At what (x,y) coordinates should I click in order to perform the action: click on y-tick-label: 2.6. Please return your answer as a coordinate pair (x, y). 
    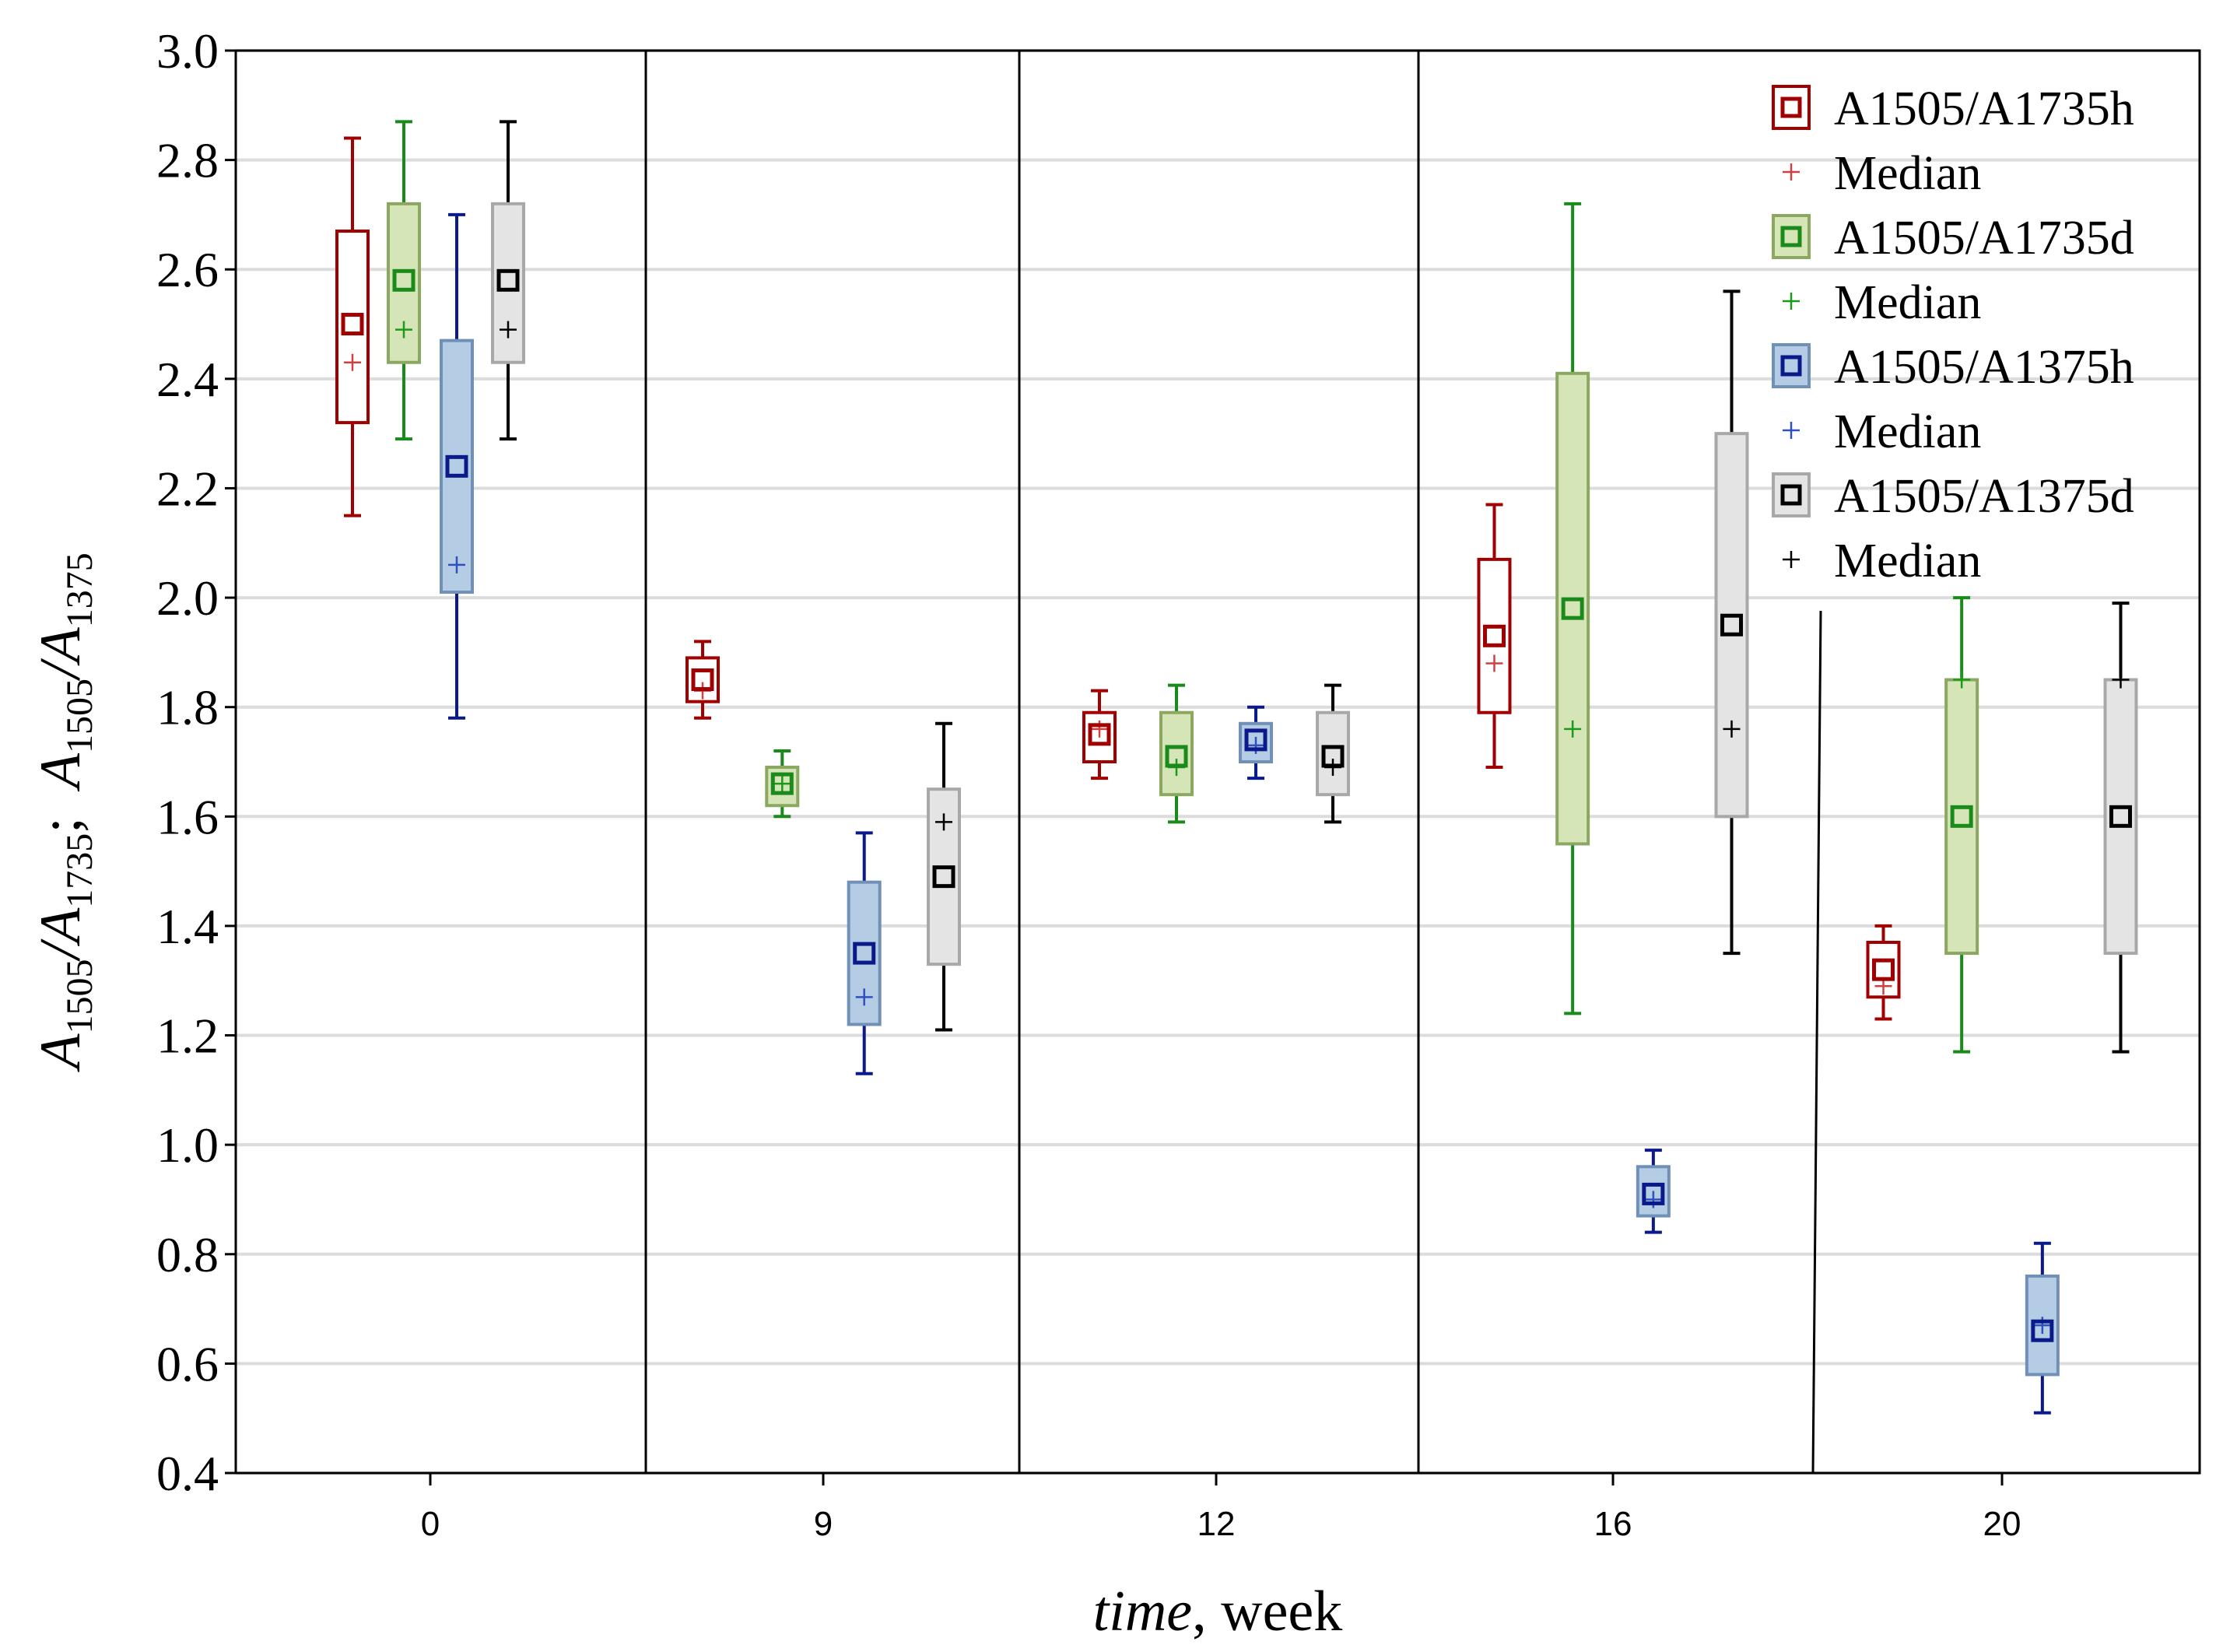
    Looking at the image, I should click on (187, 270).